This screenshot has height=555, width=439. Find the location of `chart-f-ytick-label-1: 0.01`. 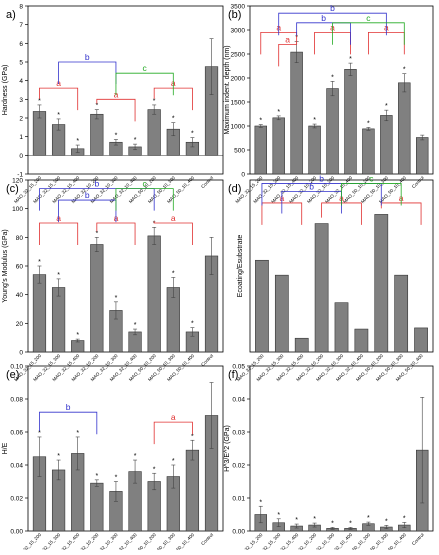

chart-f-ytick-label-1: 0.01 is located at coordinates (238, 499).